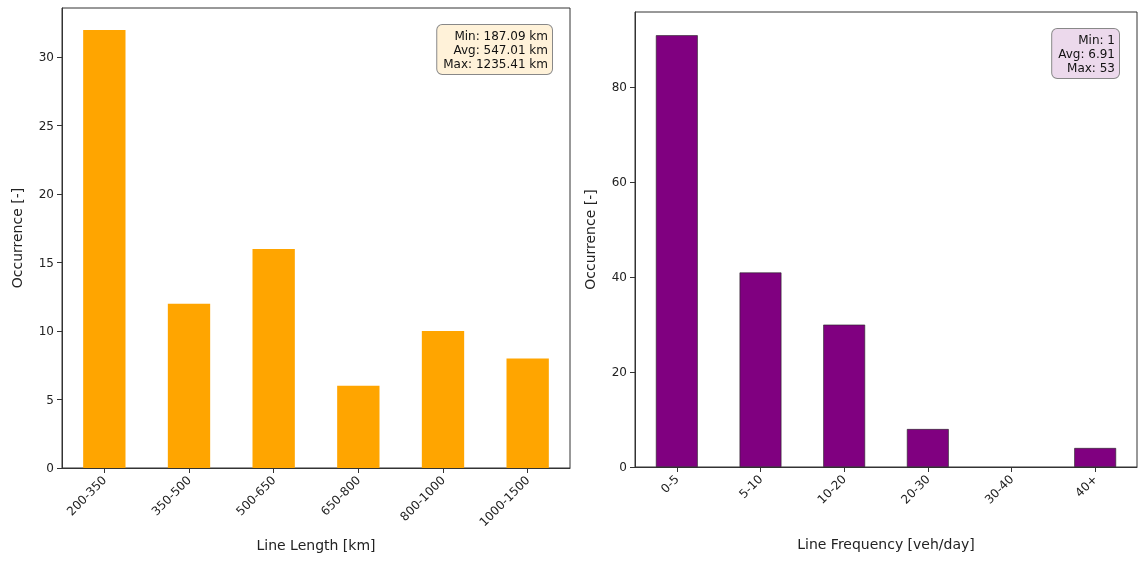  Describe the element at coordinates (1086, 486) in the screenshot. I see `x-tick-label: 40+` at that location.